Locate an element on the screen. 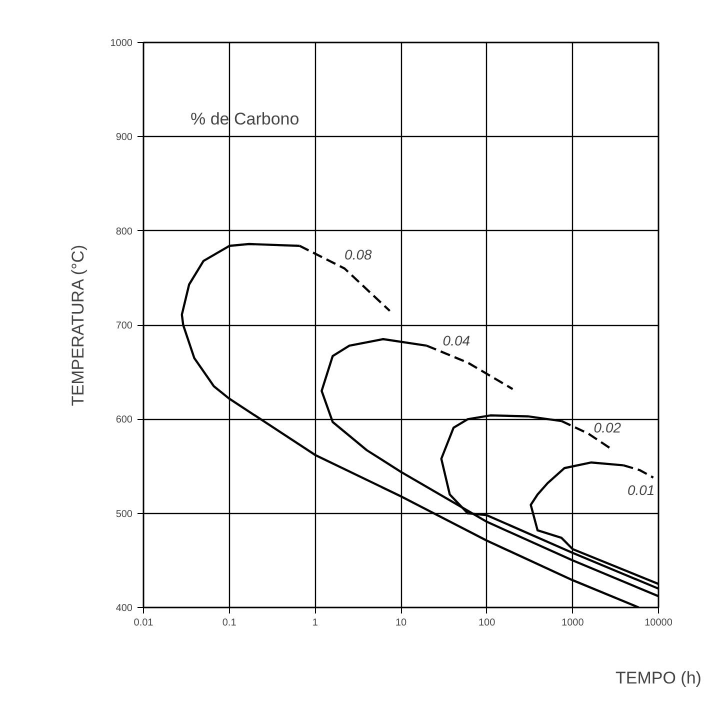 Image resolution: width=720 pixels, height=714 pixels. y-tick-label: 700 is located at coordinates (124, 326).